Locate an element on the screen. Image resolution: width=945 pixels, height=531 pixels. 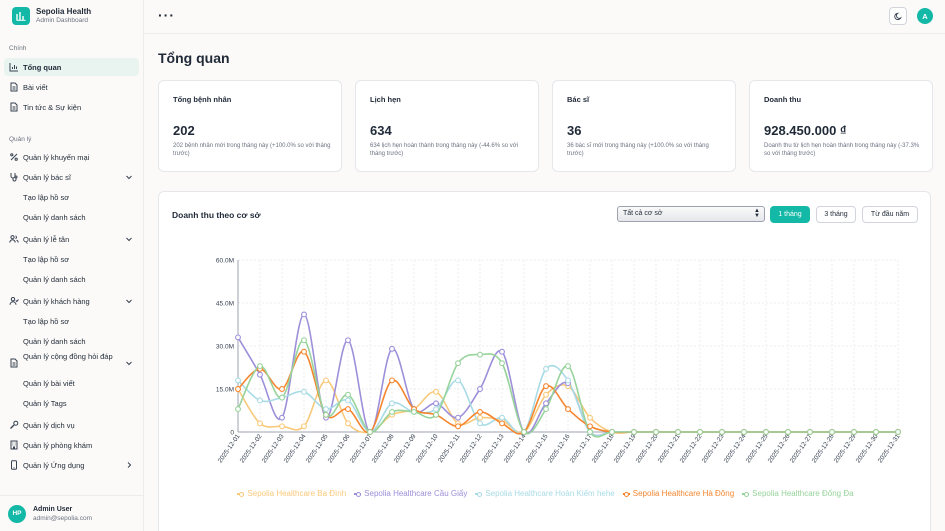
percent-icon is located at coordinates (14, 157).